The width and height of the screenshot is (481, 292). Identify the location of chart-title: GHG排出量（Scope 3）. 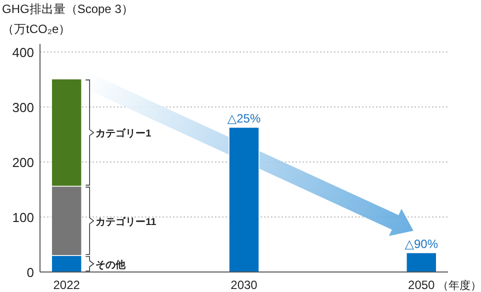
(68, 9).